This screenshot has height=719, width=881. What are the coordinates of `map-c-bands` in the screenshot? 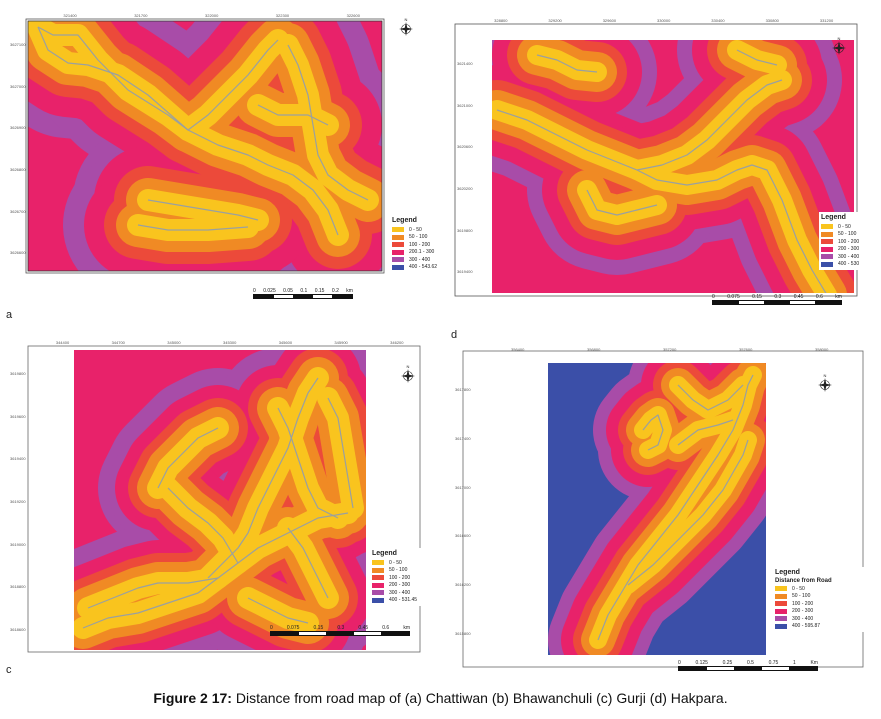 It's located at (220, 500).